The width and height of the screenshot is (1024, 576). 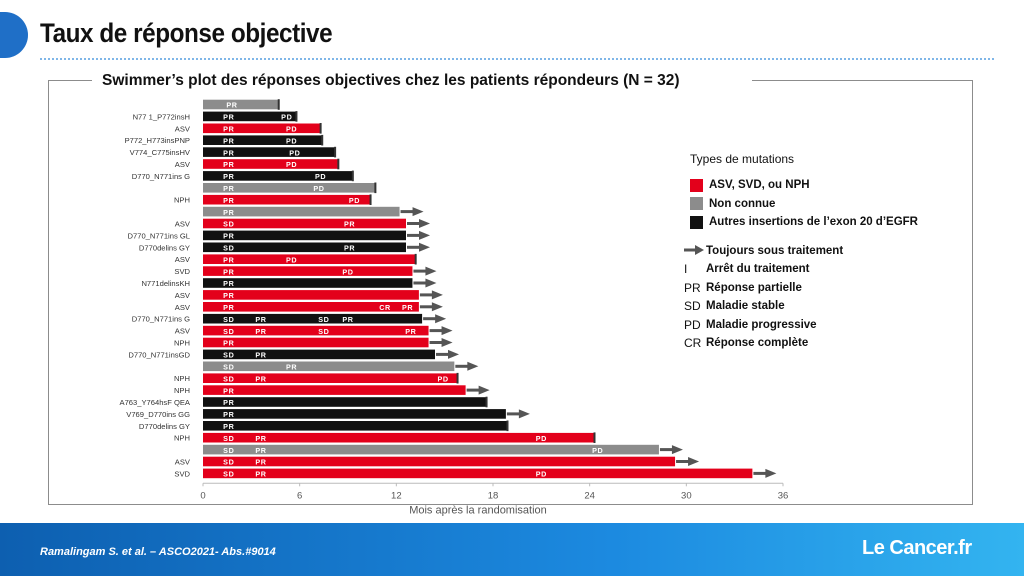 I want to click on x-axis-label: Mois après la randomisation, so click(x=478, y=510).